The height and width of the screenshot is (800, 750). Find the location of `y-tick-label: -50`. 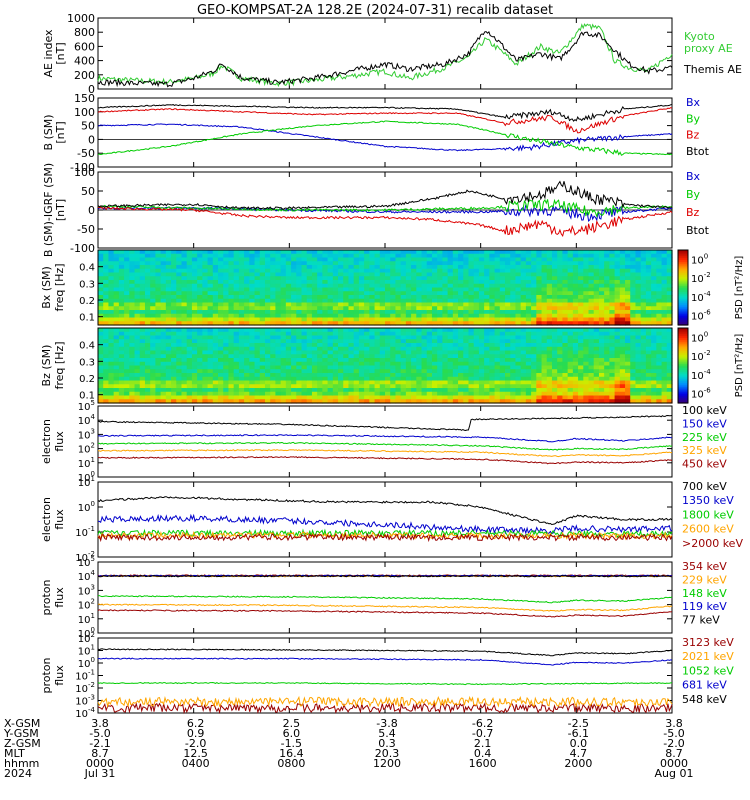

y-tick-label: -50 is located at coordinates (86, 229).